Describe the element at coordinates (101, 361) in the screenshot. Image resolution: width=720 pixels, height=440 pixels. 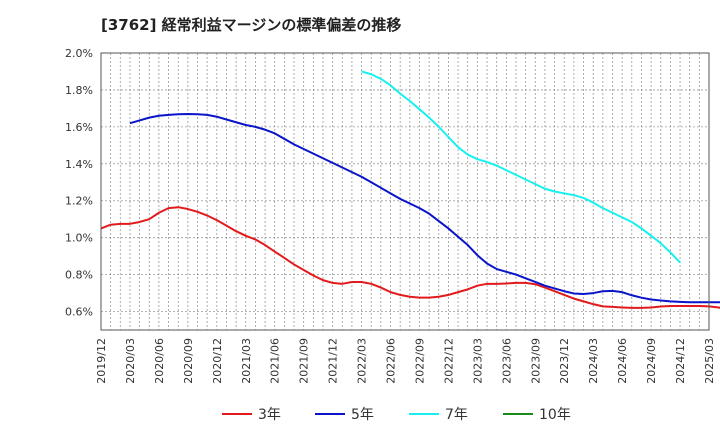
I see `x-tick-label: 2019/12` at that location.